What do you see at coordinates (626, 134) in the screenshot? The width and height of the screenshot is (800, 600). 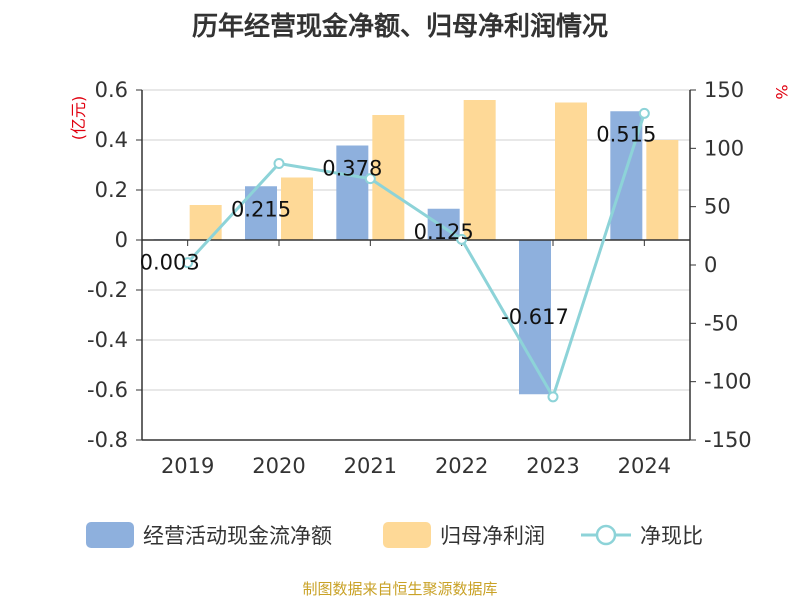 I see `cashflow-data-label: 0.515` at bounding box center [626, 134].